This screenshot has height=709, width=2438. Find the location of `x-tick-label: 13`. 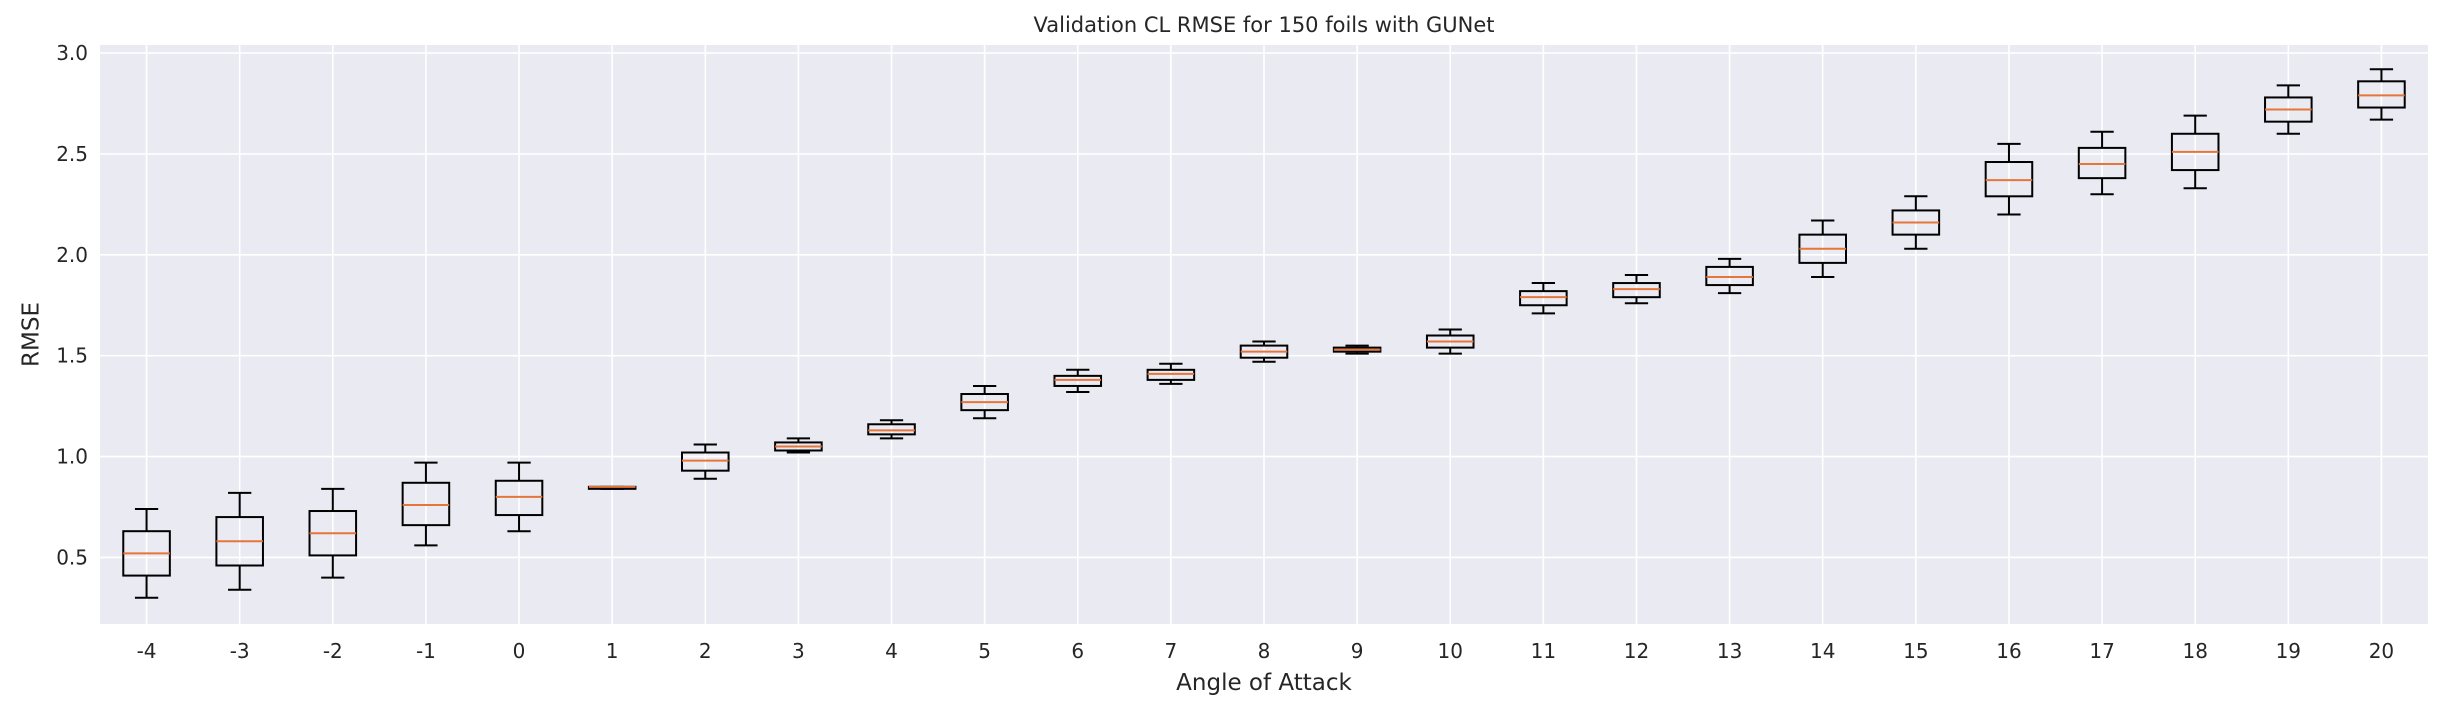

x-tick-label: 13 is located at coordinates (1729, 651).